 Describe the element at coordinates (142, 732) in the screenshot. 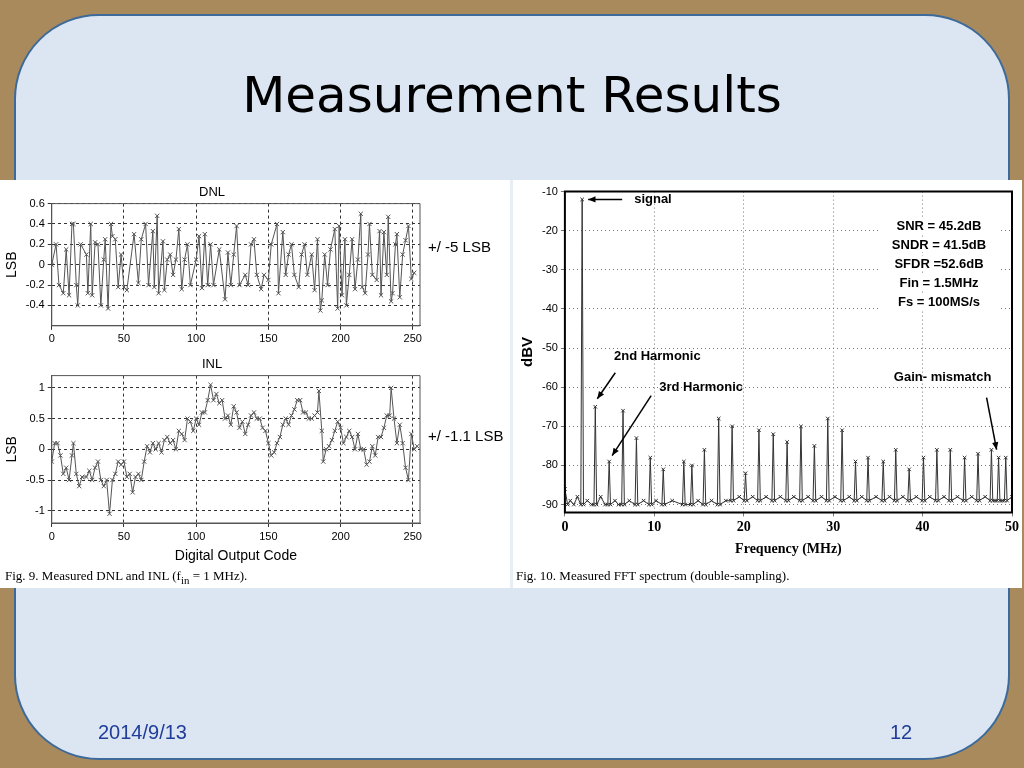

I see `text: 2014/9/13` at that location.